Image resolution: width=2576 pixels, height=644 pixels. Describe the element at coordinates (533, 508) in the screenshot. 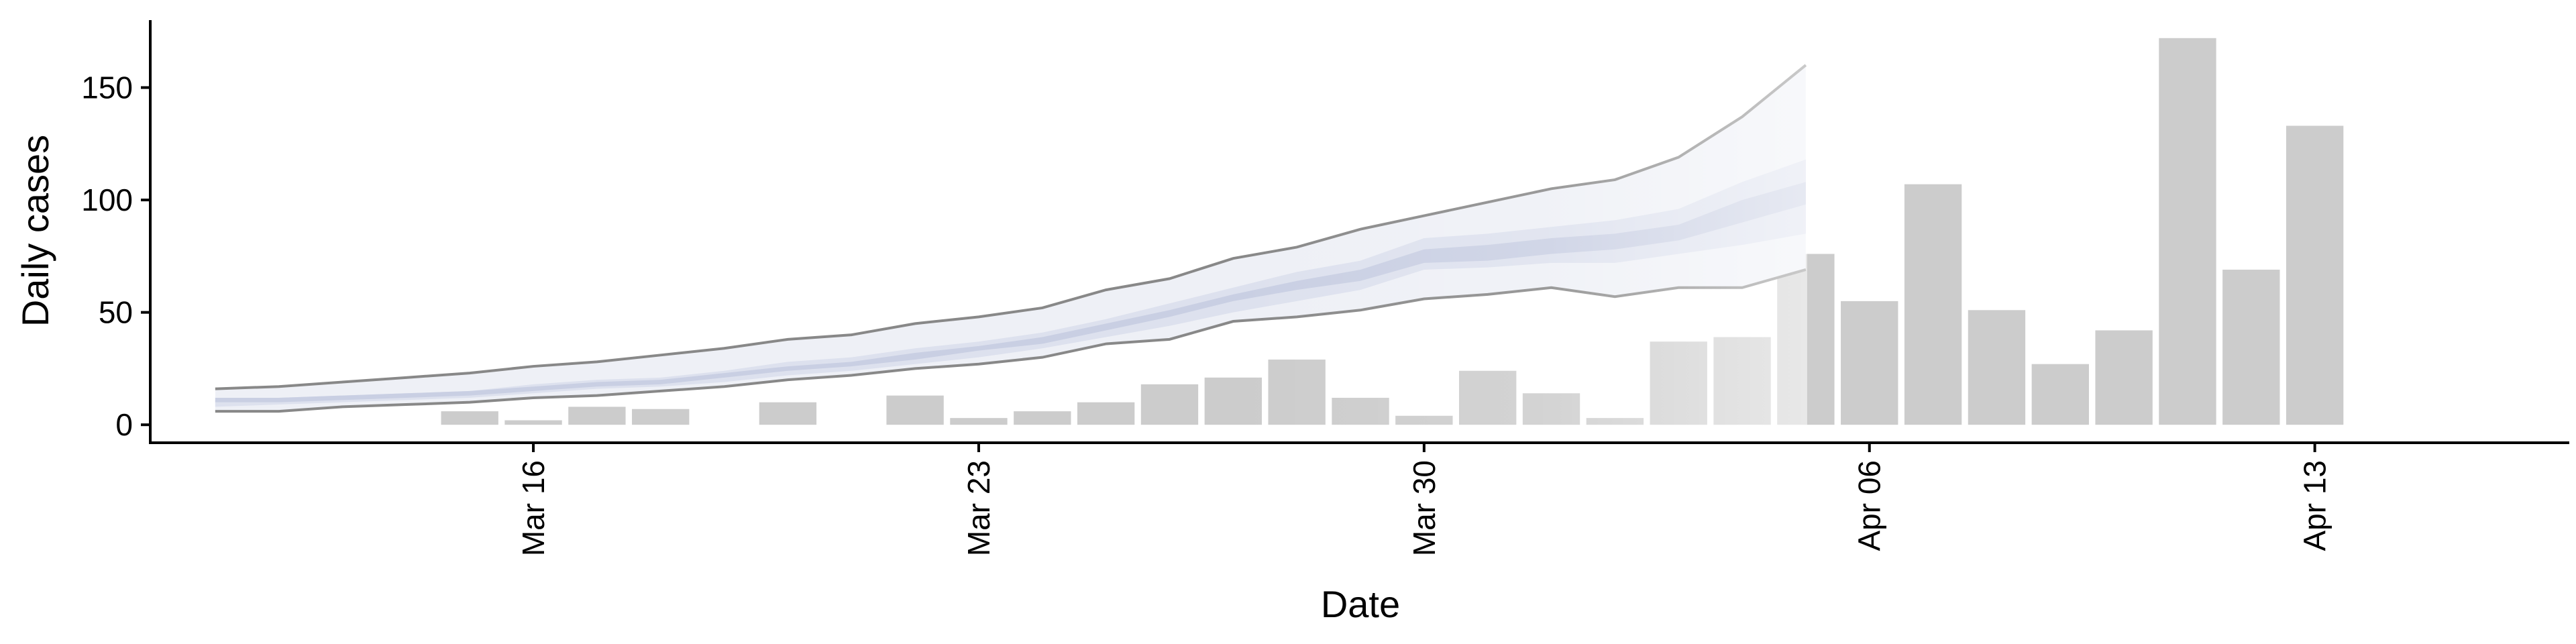

I see `x-tick-label: Mar 16` at that location.